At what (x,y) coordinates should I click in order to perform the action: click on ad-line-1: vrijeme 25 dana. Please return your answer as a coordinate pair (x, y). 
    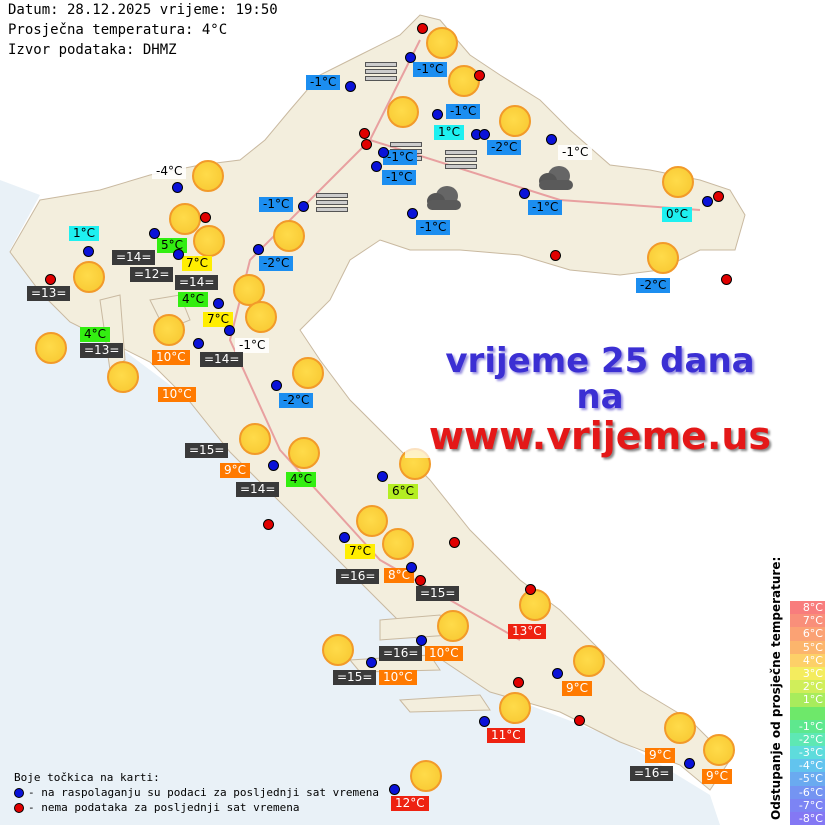
    Looking at the image, I should click on (600, 361).